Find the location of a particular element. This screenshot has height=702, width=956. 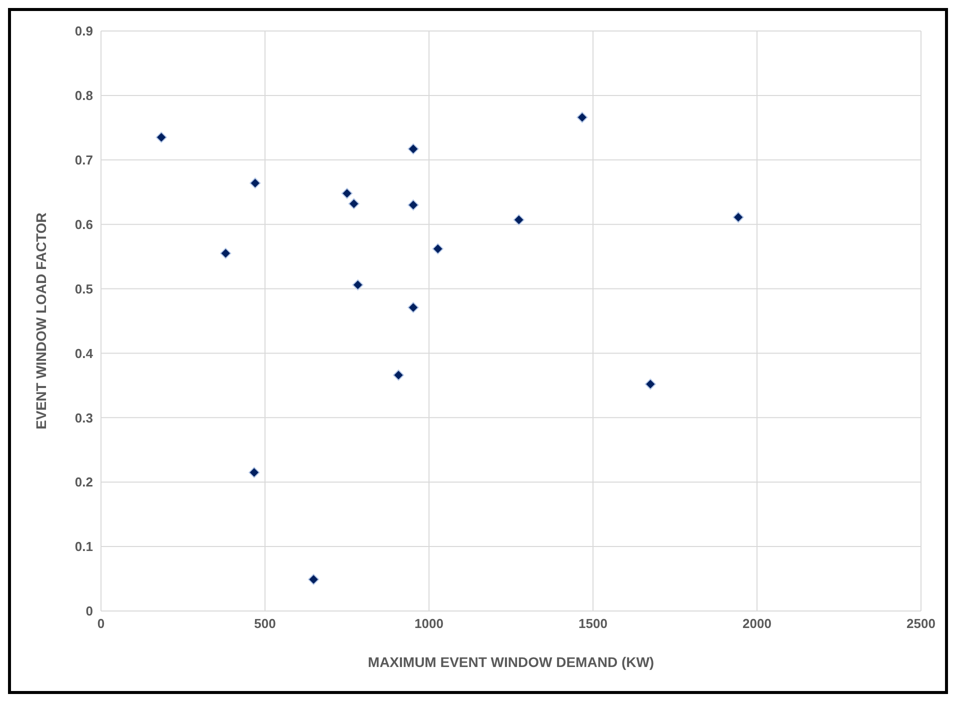

y-tick-label: 0.9 is located at coordinates (83, 31).